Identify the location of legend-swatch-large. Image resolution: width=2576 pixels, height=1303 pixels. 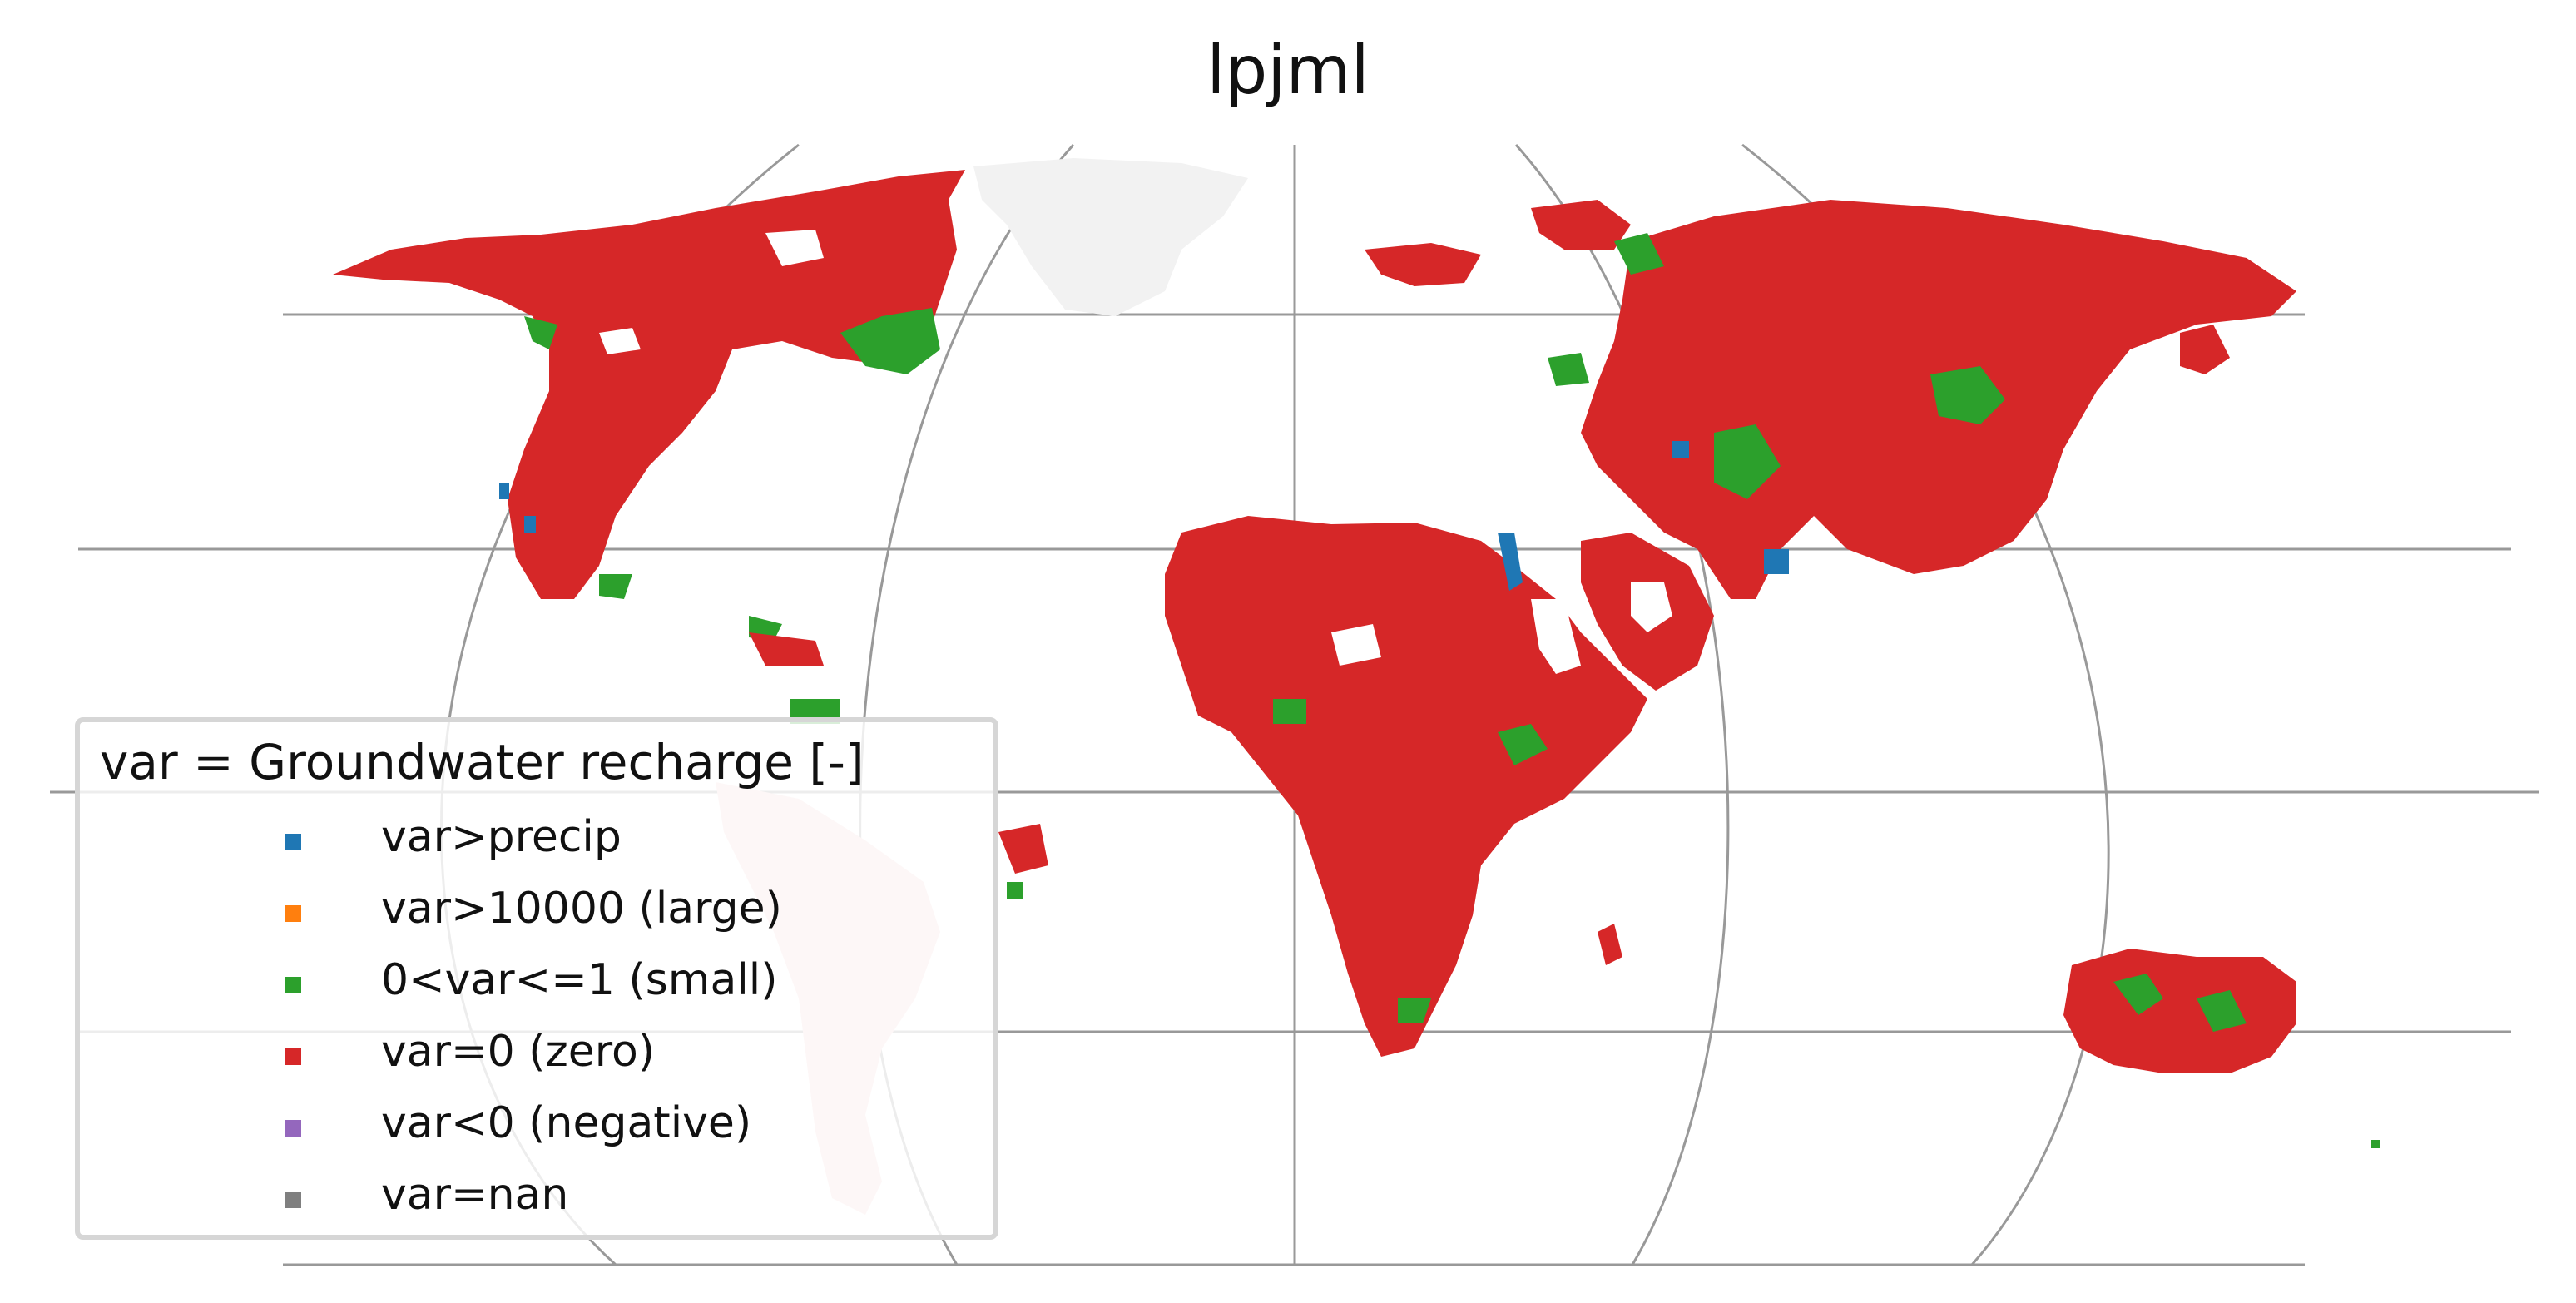
(293, 913).